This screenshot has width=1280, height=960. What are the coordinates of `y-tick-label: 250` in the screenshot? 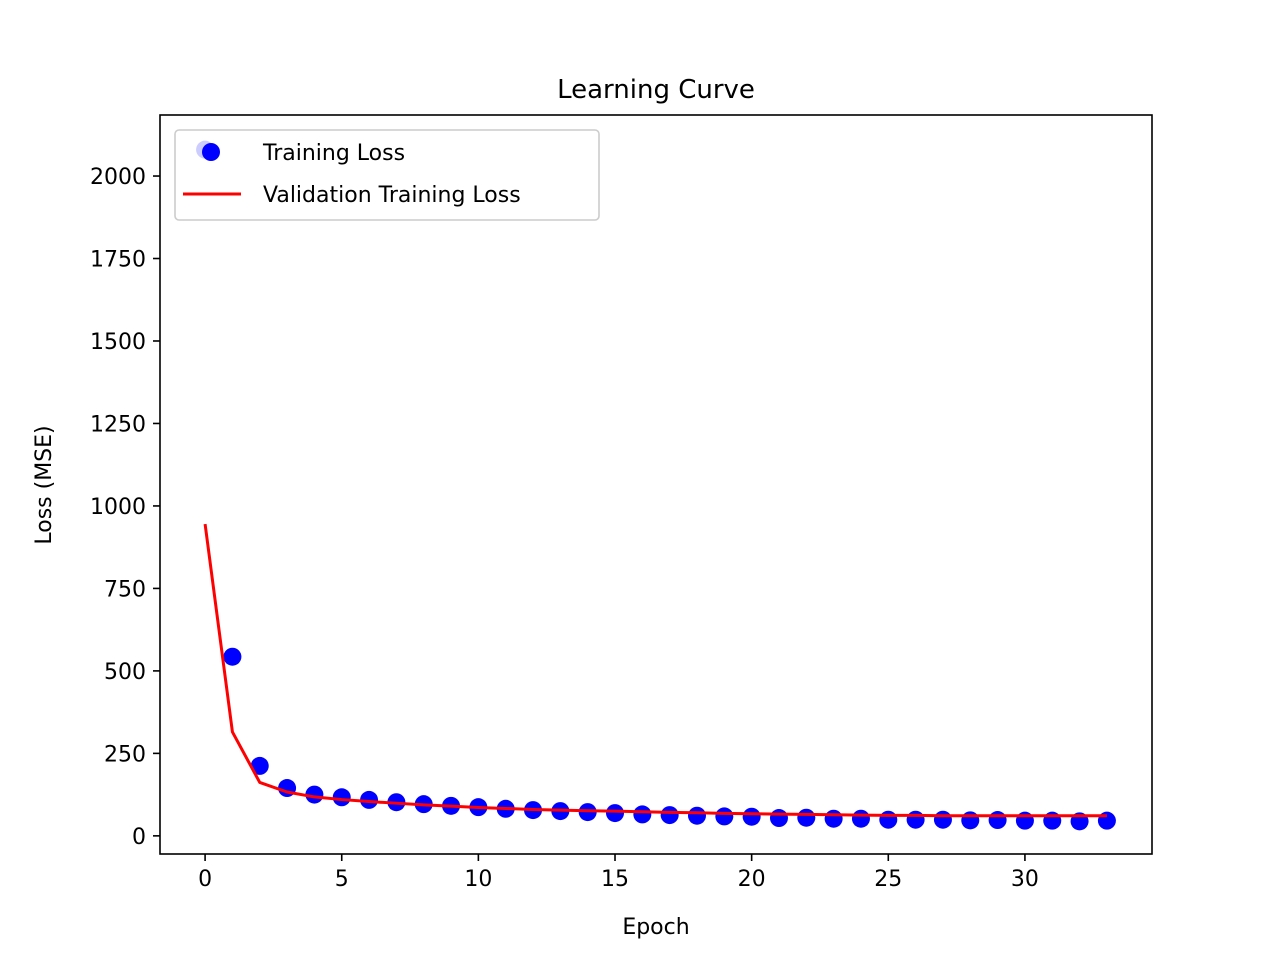 It's located at (125, 754).